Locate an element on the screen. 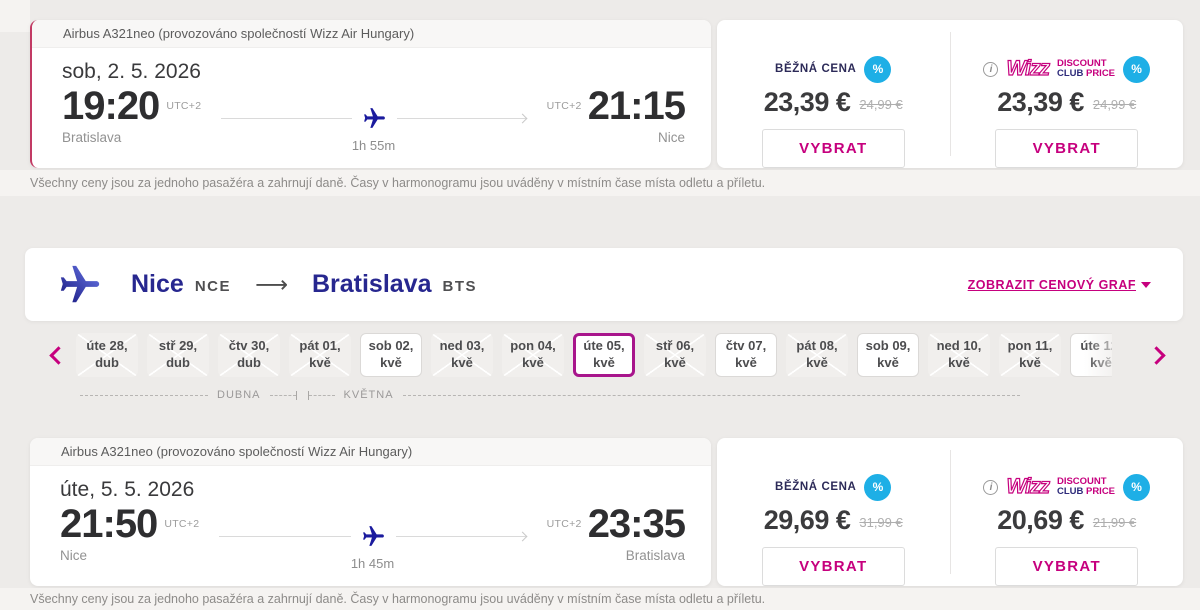 The image size is (1200, 610). date-cell: ned 10, kvě is located at coordinates (959, 355).